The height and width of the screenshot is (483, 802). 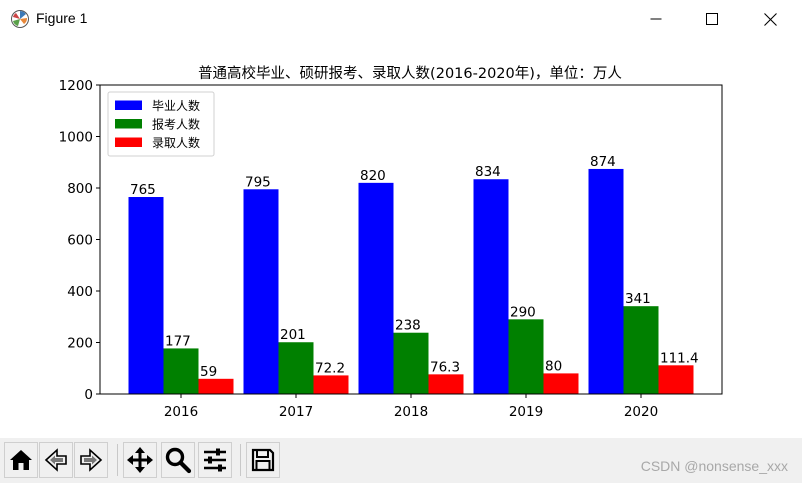 I want to click on back-icon, so click(x=55, y=460).